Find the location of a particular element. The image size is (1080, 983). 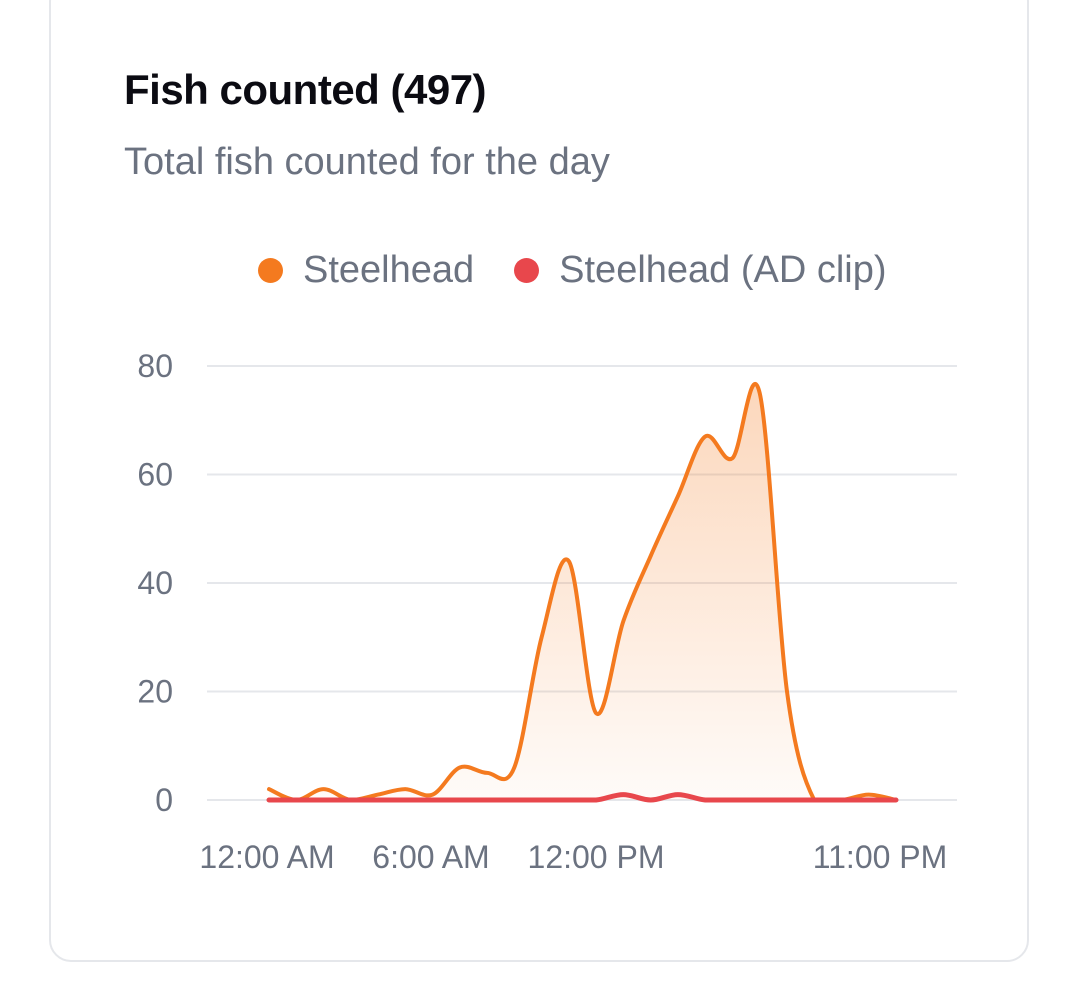

legend-item-steelhead-ad-clip: Steelhead (AD clip) is located at coordinates (700, 270).